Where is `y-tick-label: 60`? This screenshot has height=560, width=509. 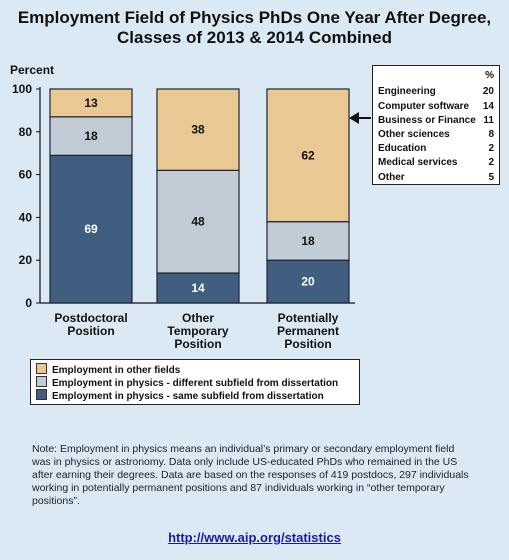 y-tick-label: 60 is located at coordinates (26, 175).